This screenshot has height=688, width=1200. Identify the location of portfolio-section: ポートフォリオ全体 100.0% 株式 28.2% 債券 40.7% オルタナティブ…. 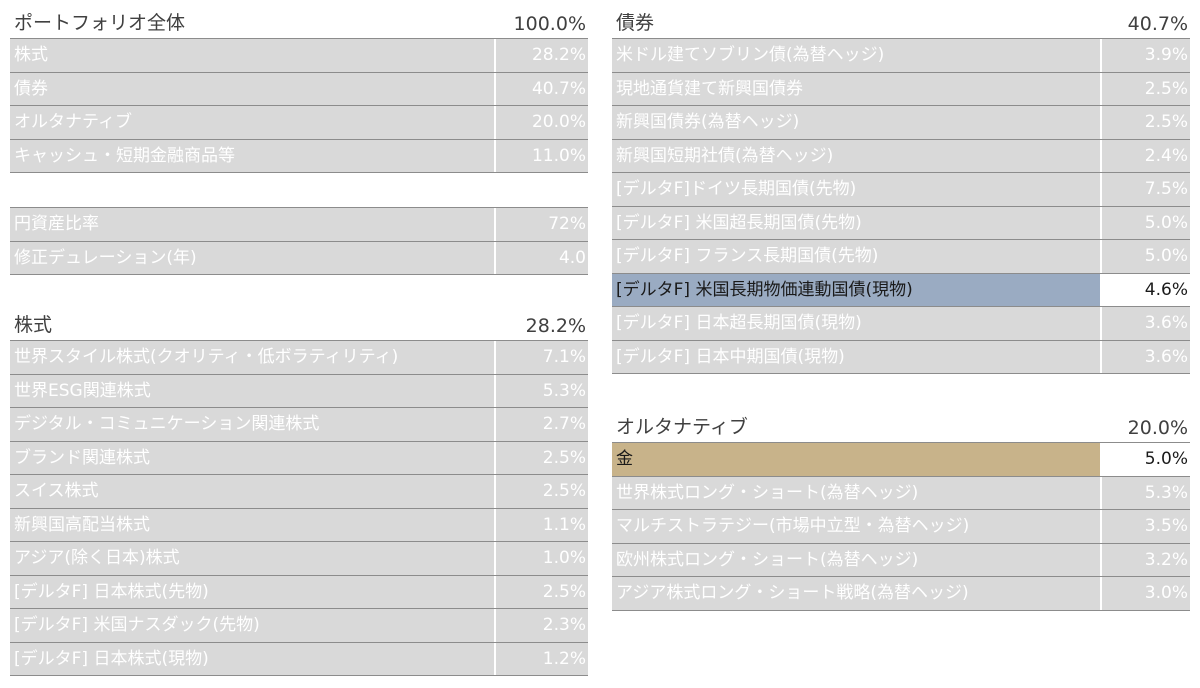
(299, 89).